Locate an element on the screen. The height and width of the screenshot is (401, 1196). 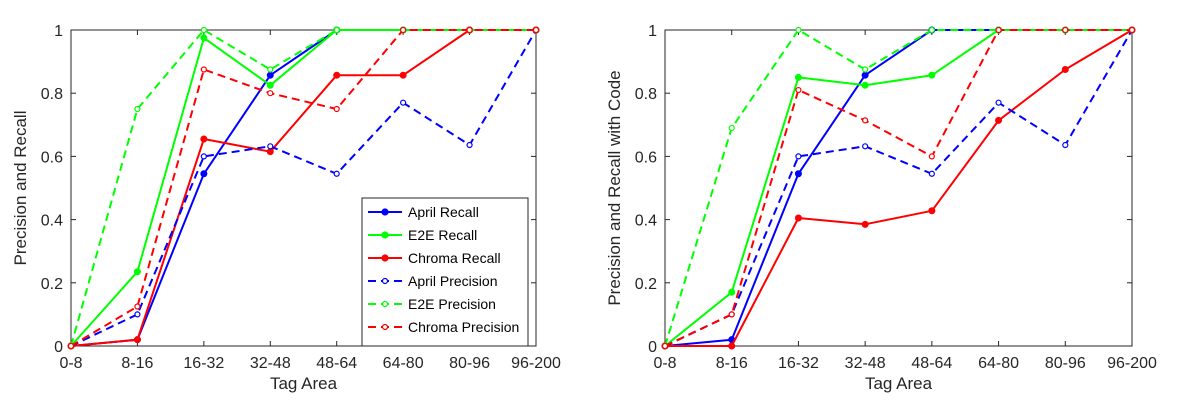
x-tick-label: 16-32 is located at coordinates (203, 363).